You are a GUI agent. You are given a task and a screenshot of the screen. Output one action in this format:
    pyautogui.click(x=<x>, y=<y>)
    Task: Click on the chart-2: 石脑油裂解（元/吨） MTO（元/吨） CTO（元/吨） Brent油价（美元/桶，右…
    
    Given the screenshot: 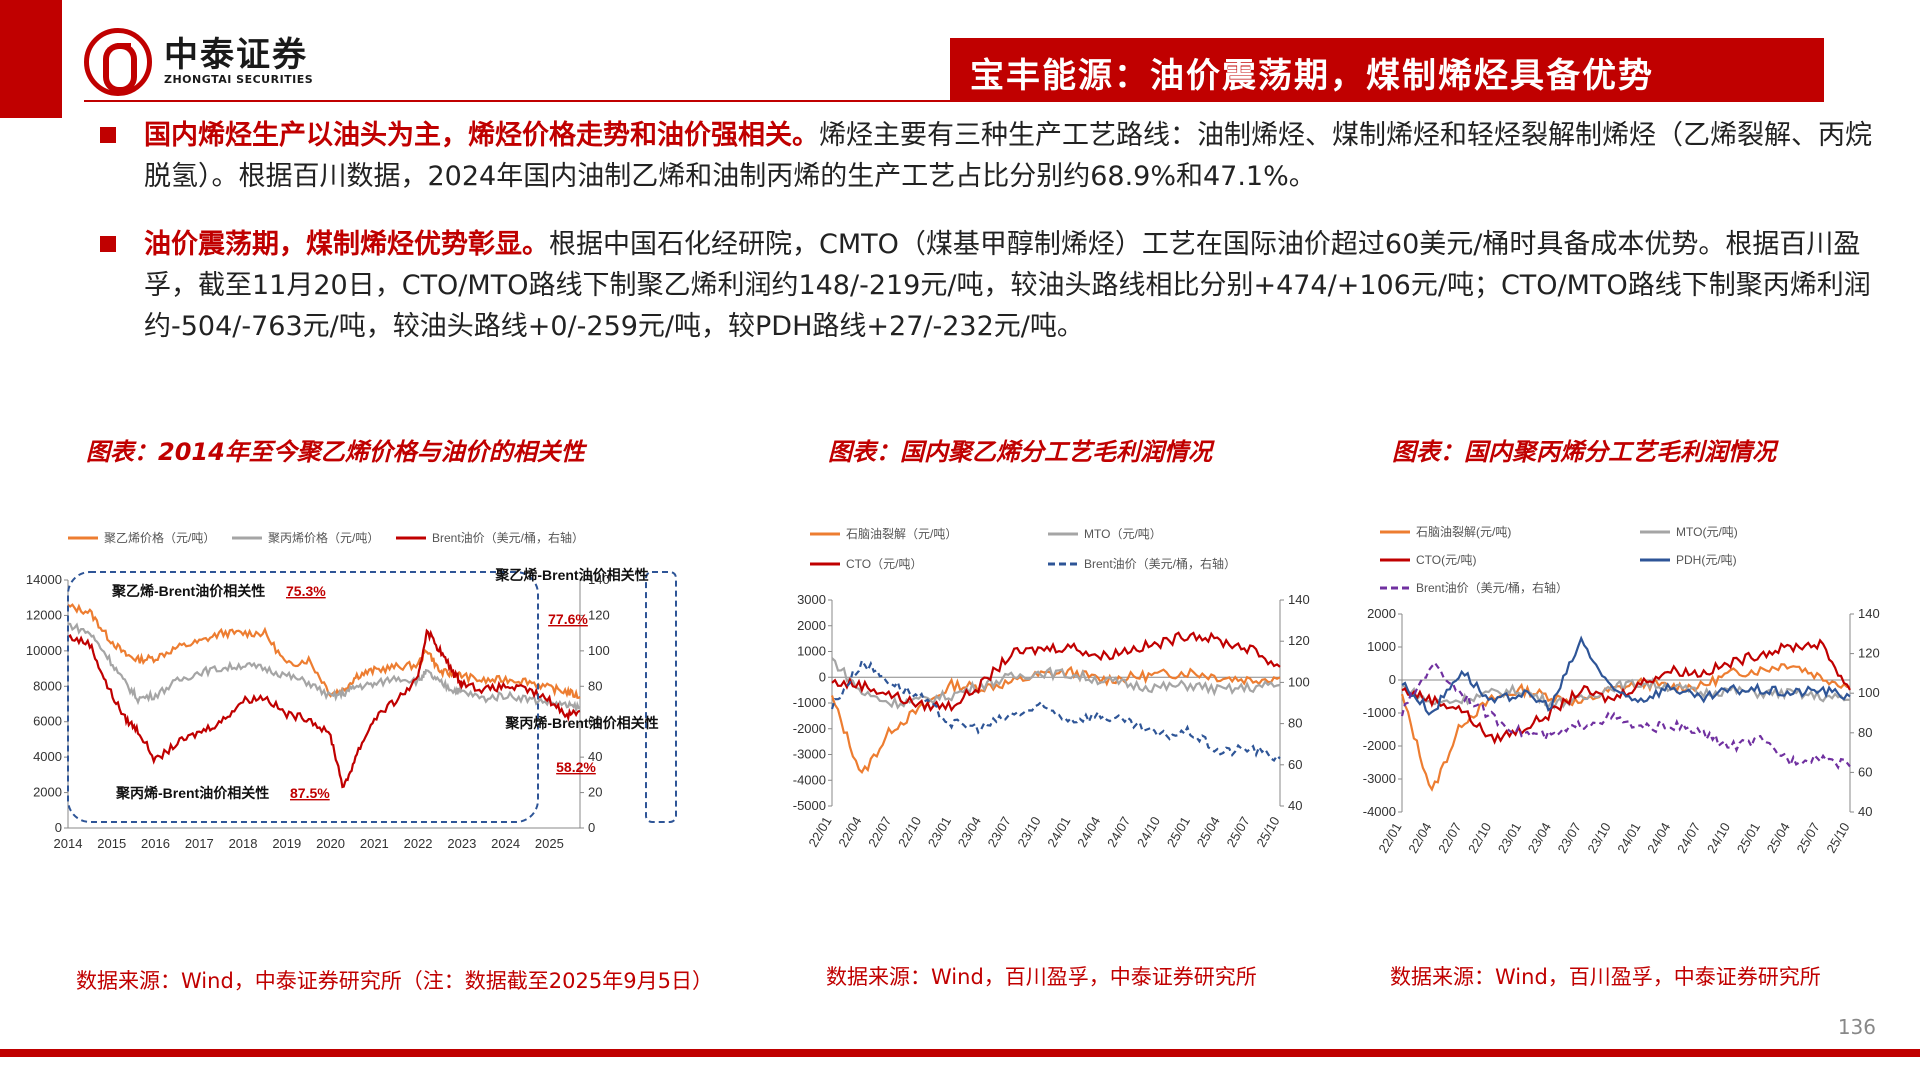 What is the action you would take?
    pyautogui.click(x=1051, y=688)
    